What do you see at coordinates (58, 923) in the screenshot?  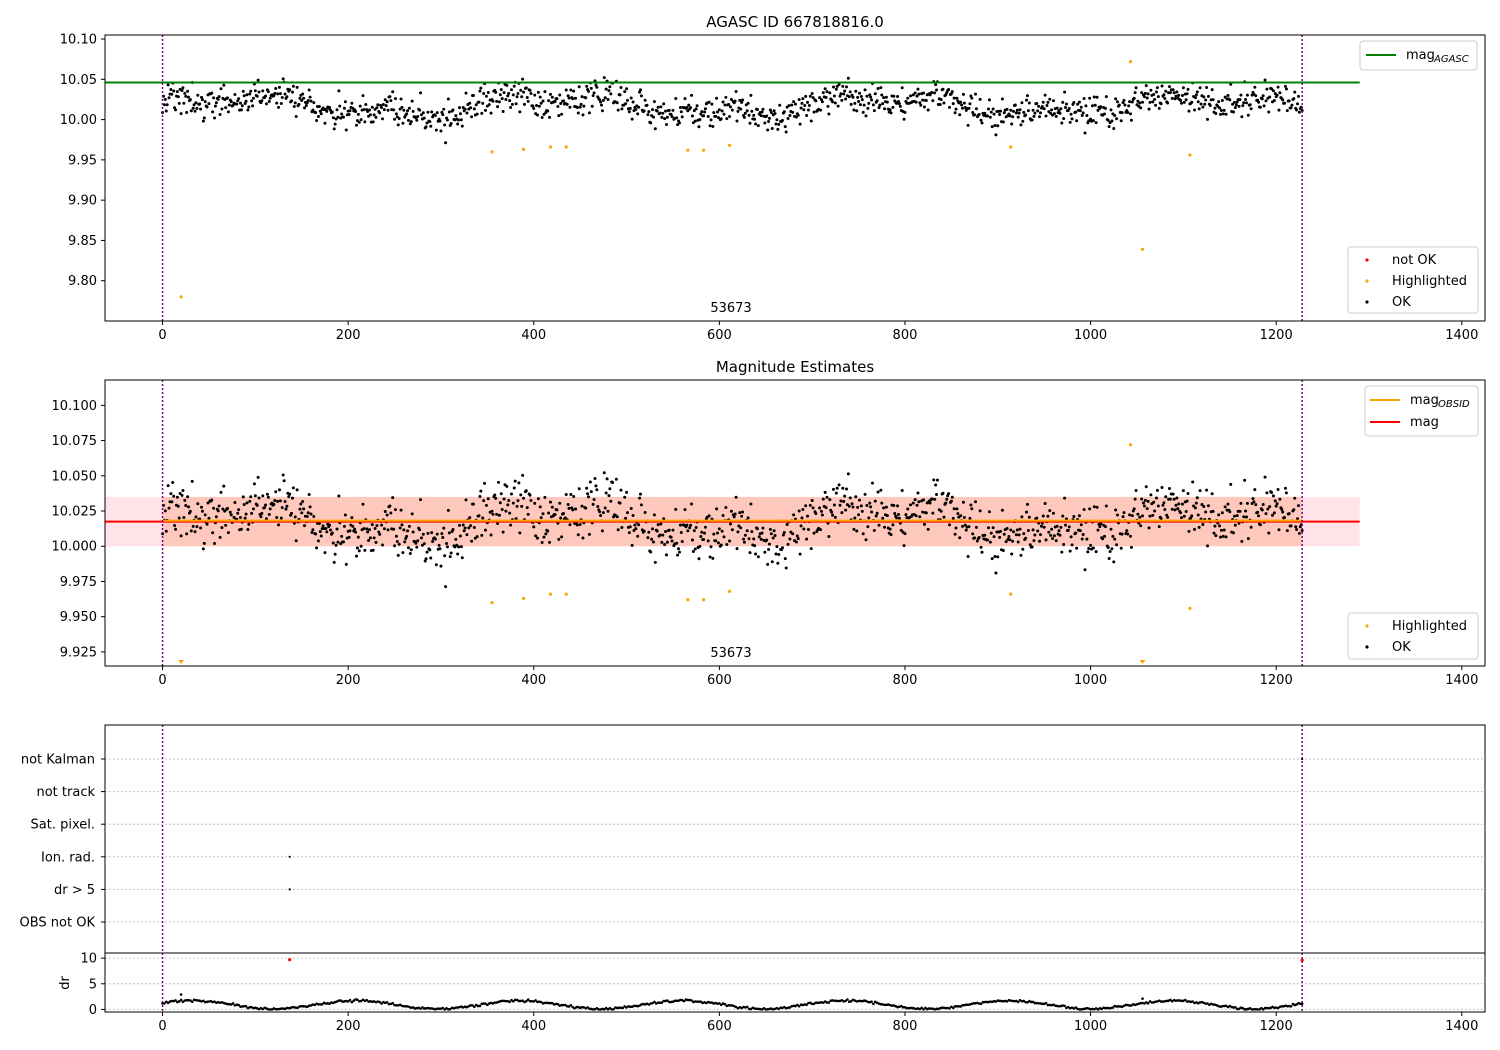 I see `flag-label: OBS not OK` at bounding box center [58, 923].